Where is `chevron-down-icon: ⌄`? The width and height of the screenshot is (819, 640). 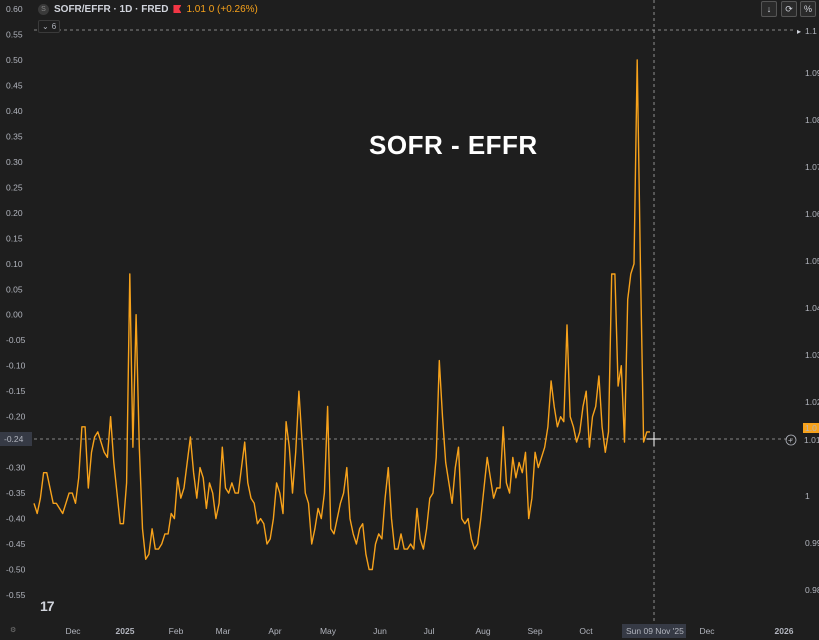 chevron-down-icon: ⌄ is located at coordinates (45, 26).